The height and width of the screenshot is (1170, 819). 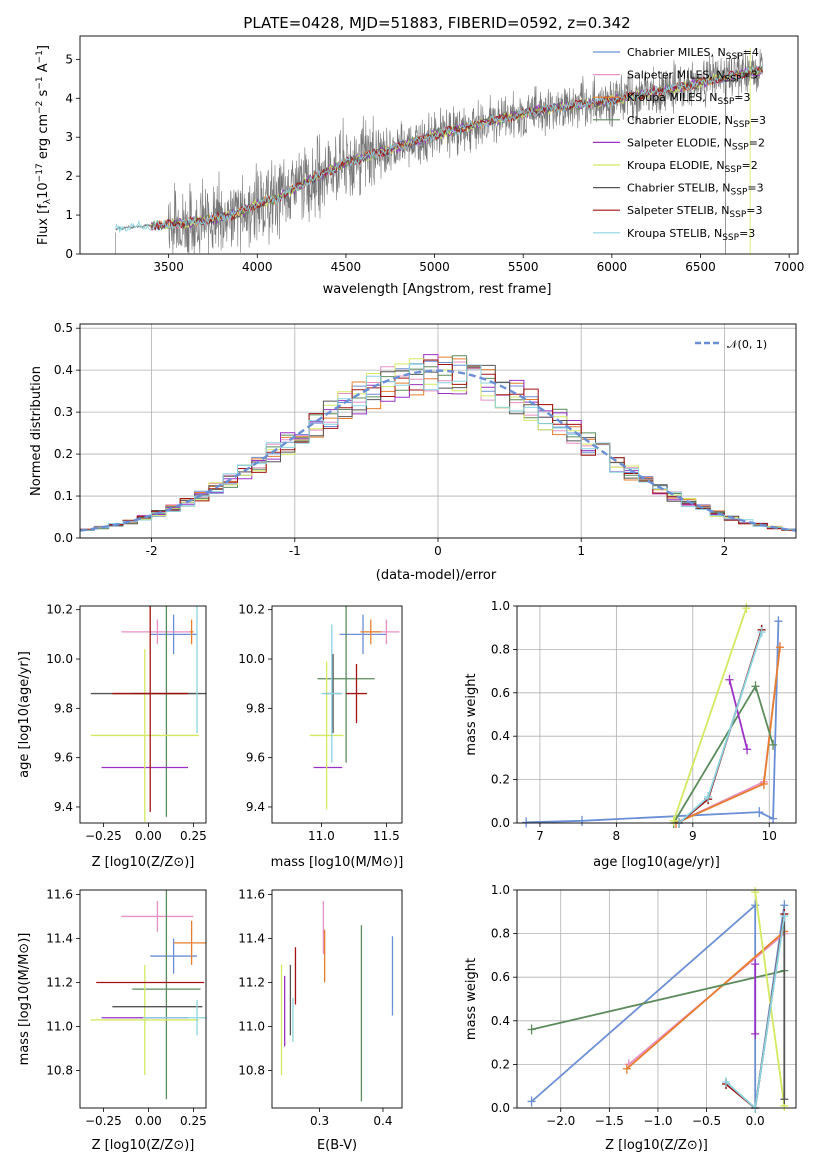 I want to click on y-axis-label: age [log10(age/yr)], so click(x=24, y=714).